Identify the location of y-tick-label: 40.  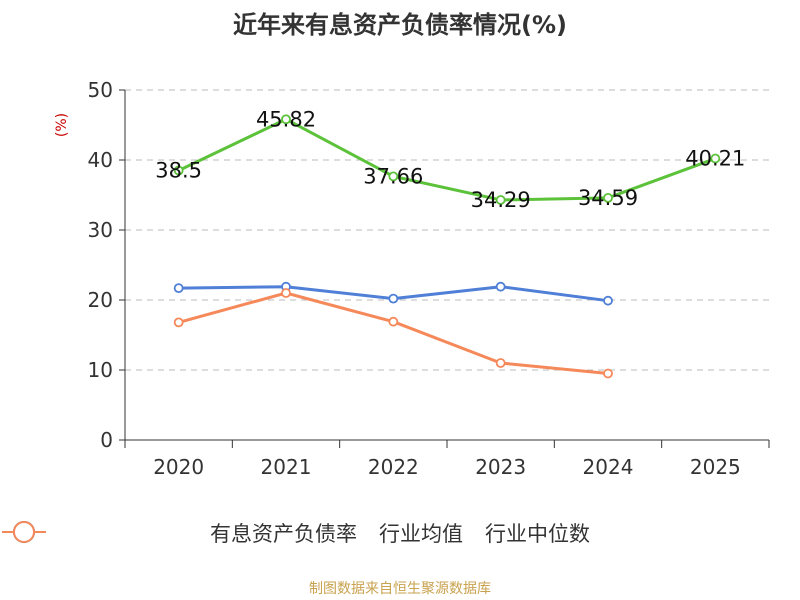
(100, 160).